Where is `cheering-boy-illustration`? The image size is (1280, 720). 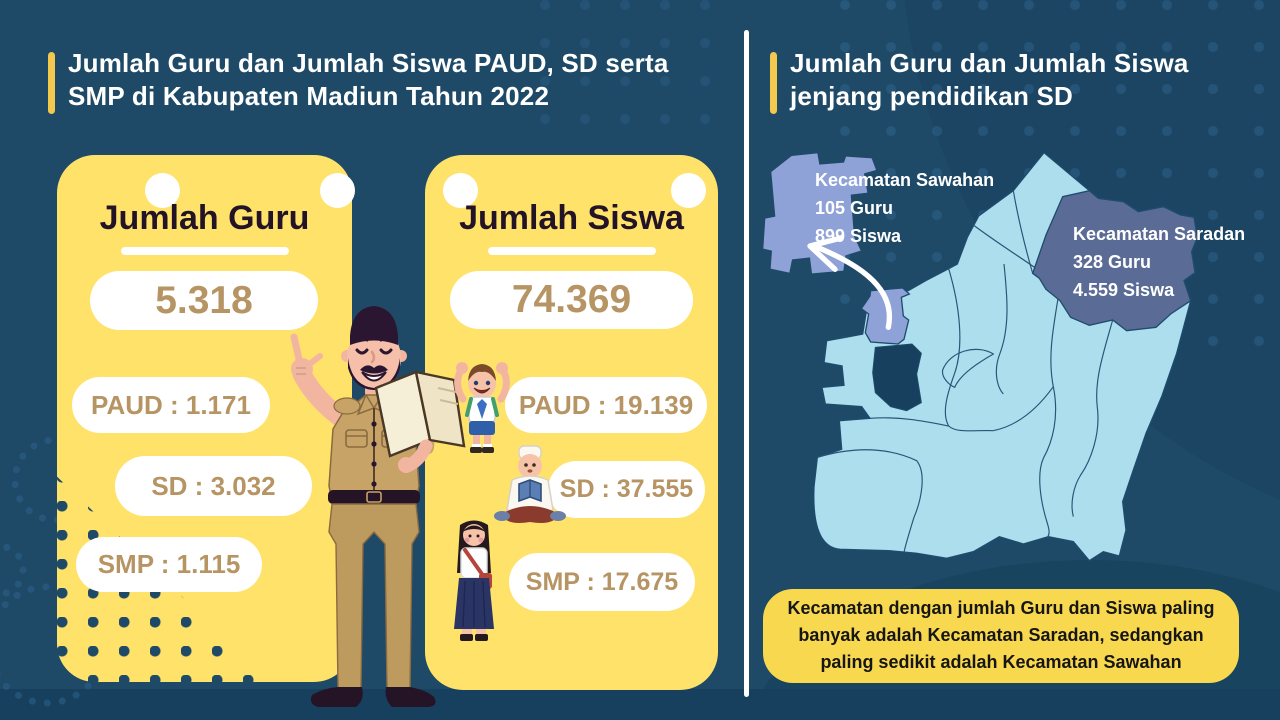
cheering-boy-illustration is located at coordinates (482, 407).